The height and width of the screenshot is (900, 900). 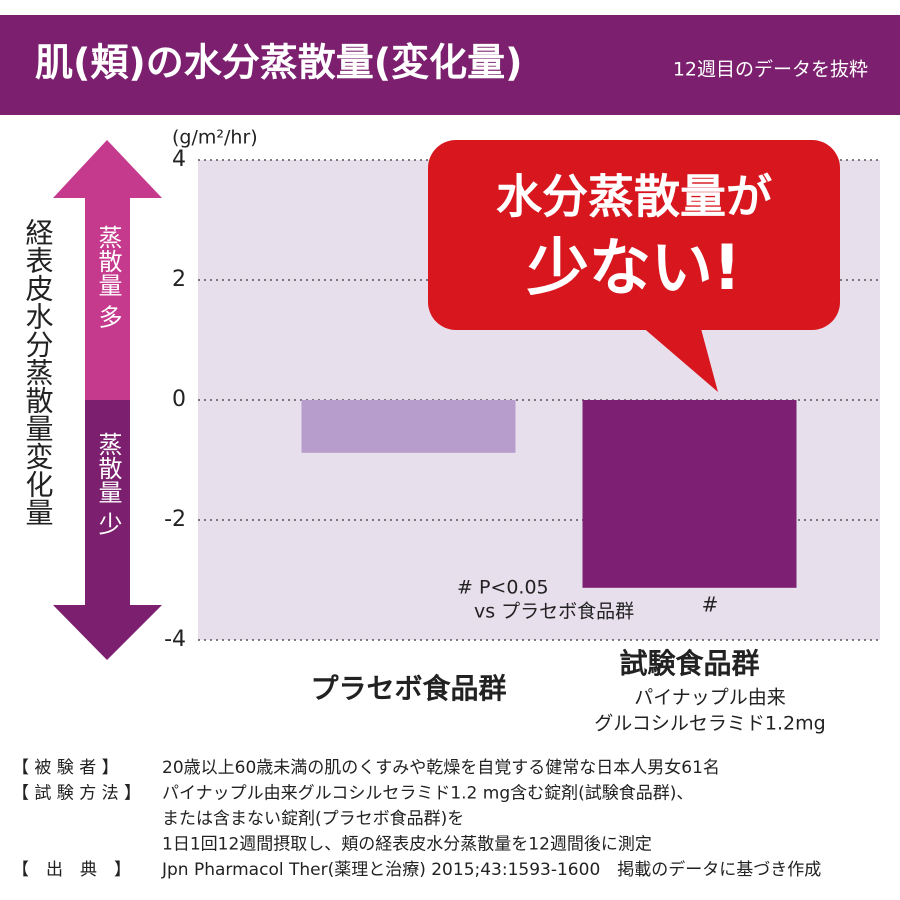 What do you see at coordinates (313, 819) in the screenshot?
I see `footnote-text: または含まない錠剤(プラセボ食品群)を` at bounding box center [313, 819].